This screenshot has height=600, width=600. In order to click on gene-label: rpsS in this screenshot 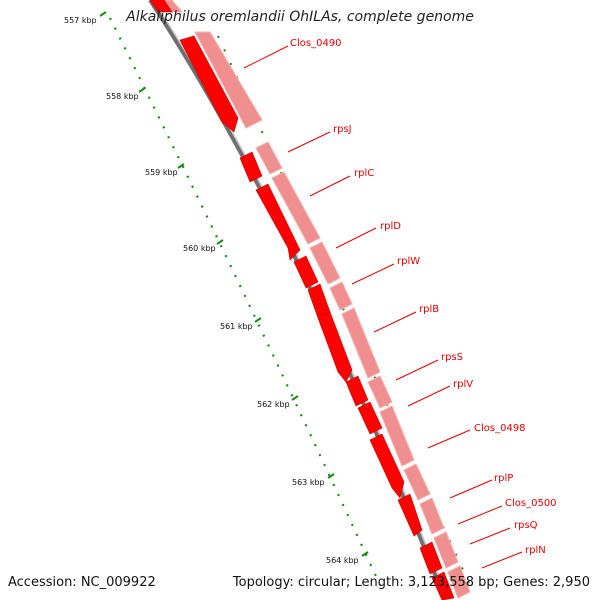, I will do `click(452, 357)`.